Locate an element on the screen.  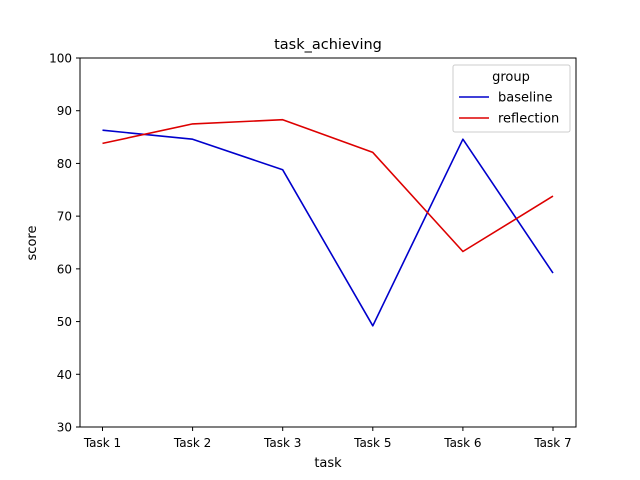
legend-box is located at coordinates (511, 98).